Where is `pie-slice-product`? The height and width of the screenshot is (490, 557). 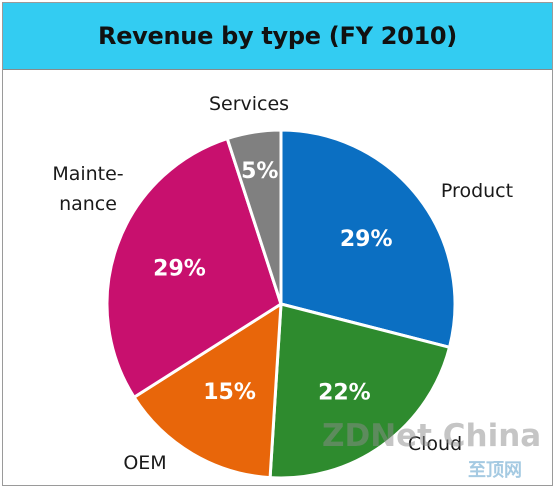
pie-slice-product is located at coordinates (368, 238).